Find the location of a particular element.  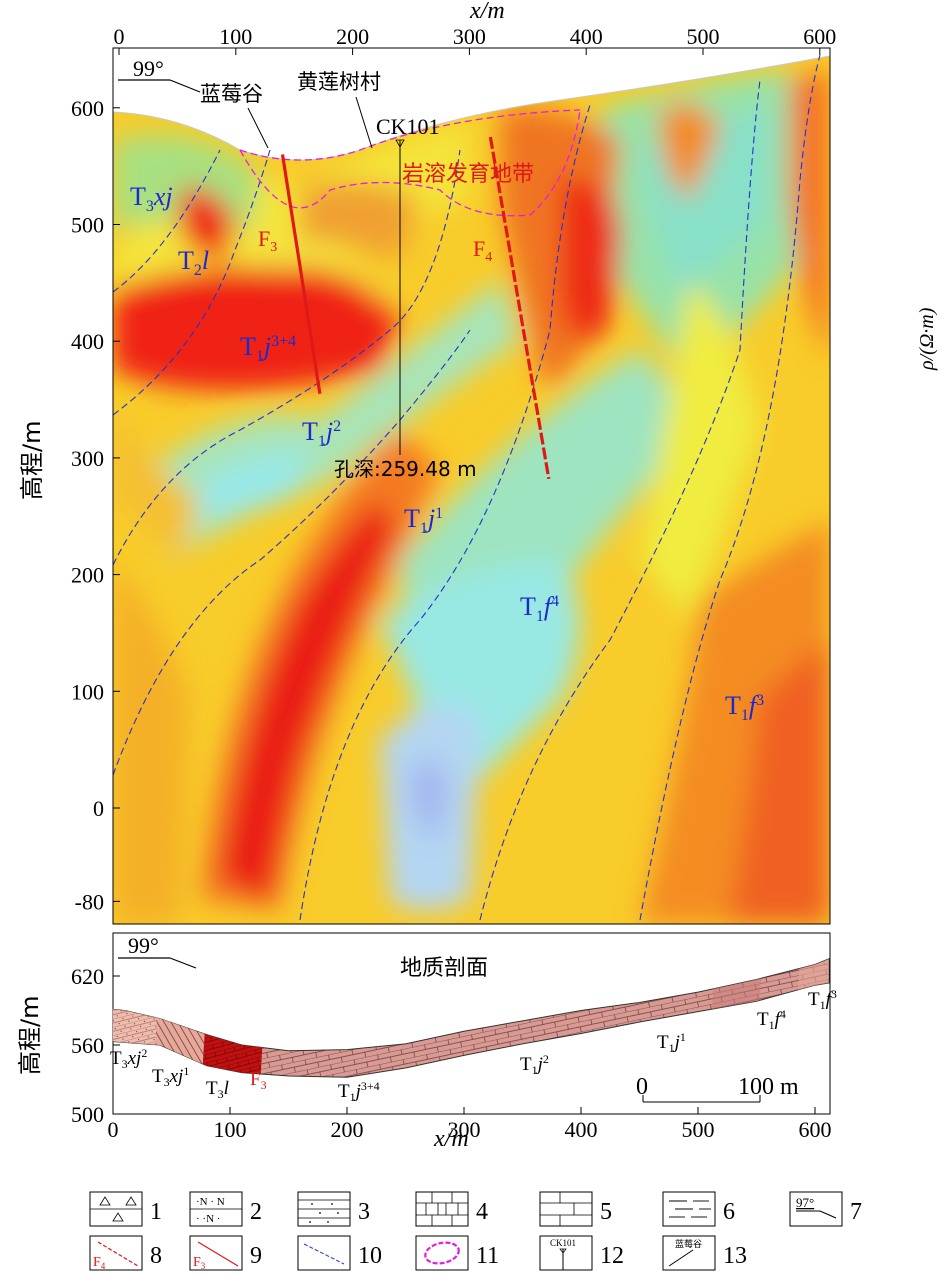

legend-item-12: CK101 12 is located at coordinates (581, 1253).